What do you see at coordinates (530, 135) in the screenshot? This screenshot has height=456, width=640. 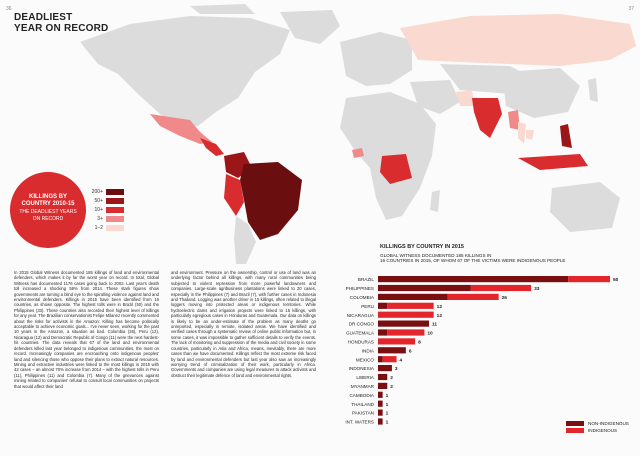 I see `map-cambodia` at bounding box center [530, 135].